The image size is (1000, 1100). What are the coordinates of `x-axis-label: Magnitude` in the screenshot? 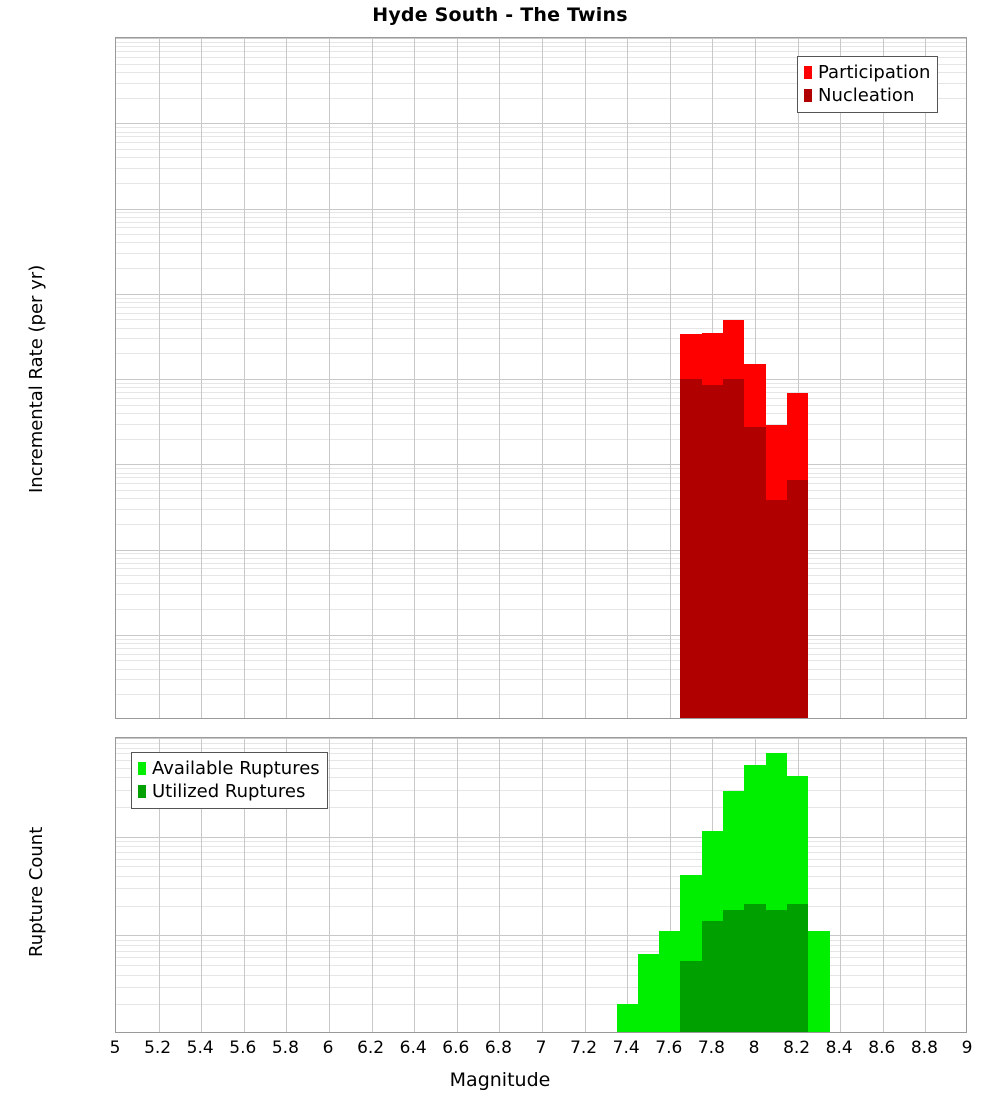 It's located at (500, 1080).